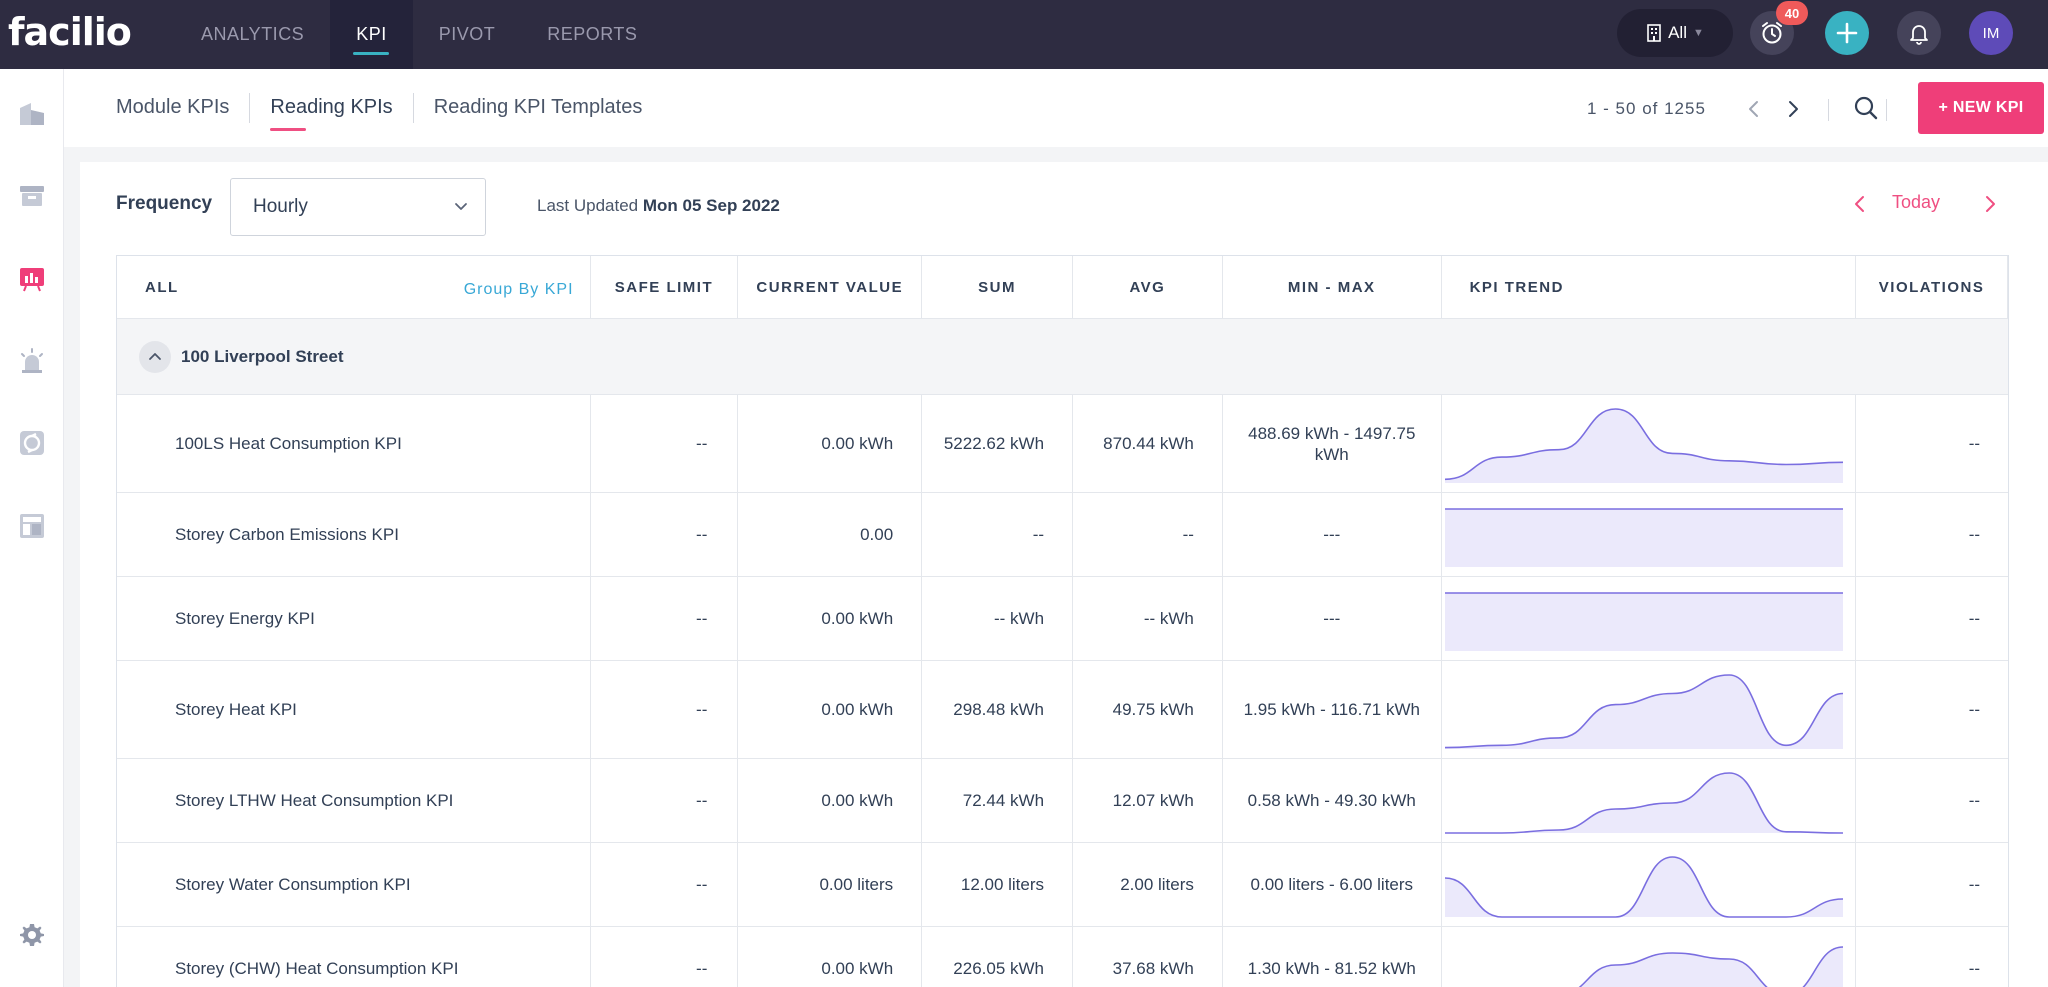 This screenshot has width=2048, height=987. Describe the element at coordinates (293, 884) in the screenshot. I see `kpi-name-text: Storey Water Consumption KPI` at that location.